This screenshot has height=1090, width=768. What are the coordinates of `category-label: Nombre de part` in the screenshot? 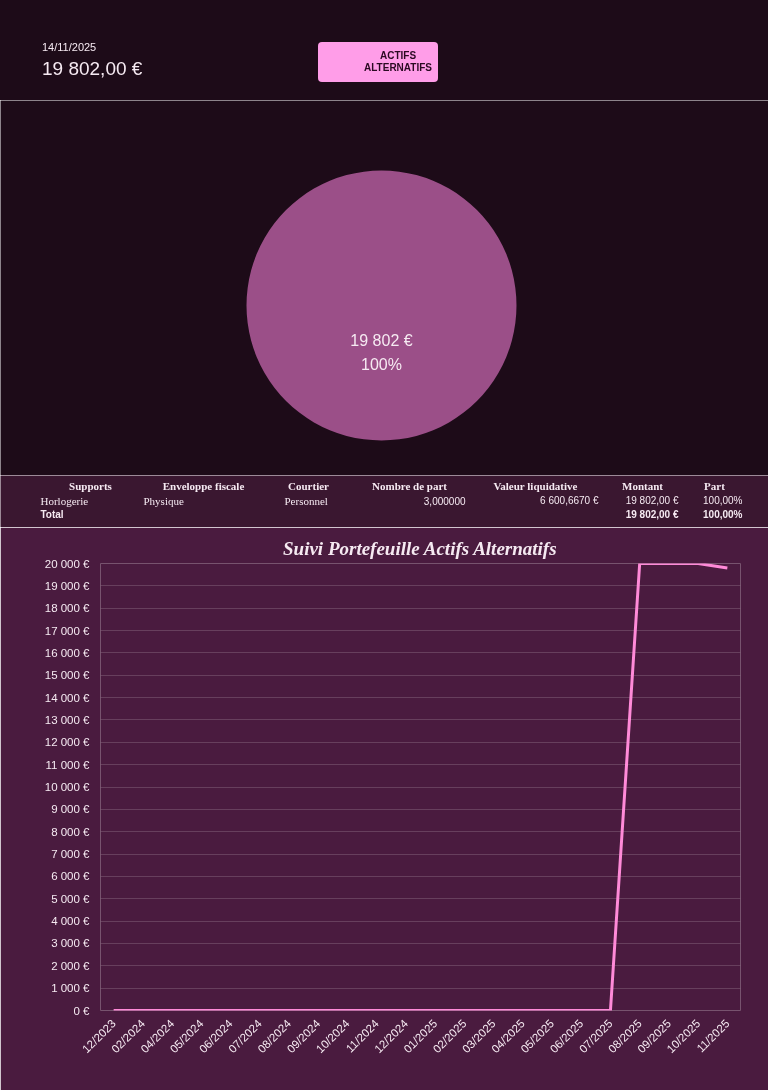 It's located at (410, 485).